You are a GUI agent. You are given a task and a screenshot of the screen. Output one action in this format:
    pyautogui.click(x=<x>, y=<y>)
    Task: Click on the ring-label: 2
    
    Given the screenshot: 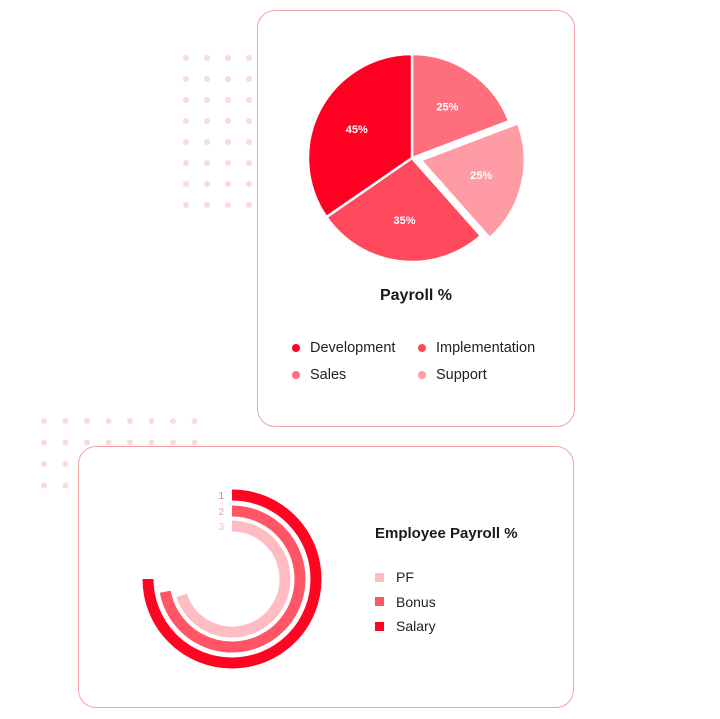 What is the action you would take?
    pyautogui.click(x=221, y=512)
    